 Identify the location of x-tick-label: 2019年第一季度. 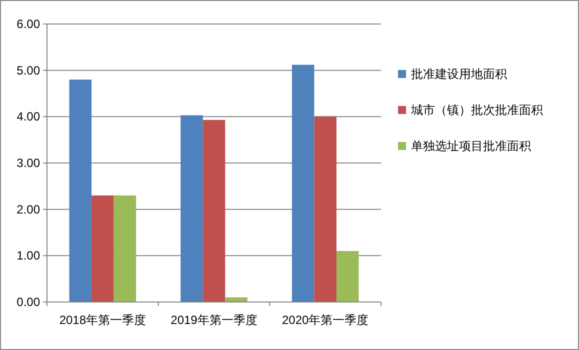
(214, 320).